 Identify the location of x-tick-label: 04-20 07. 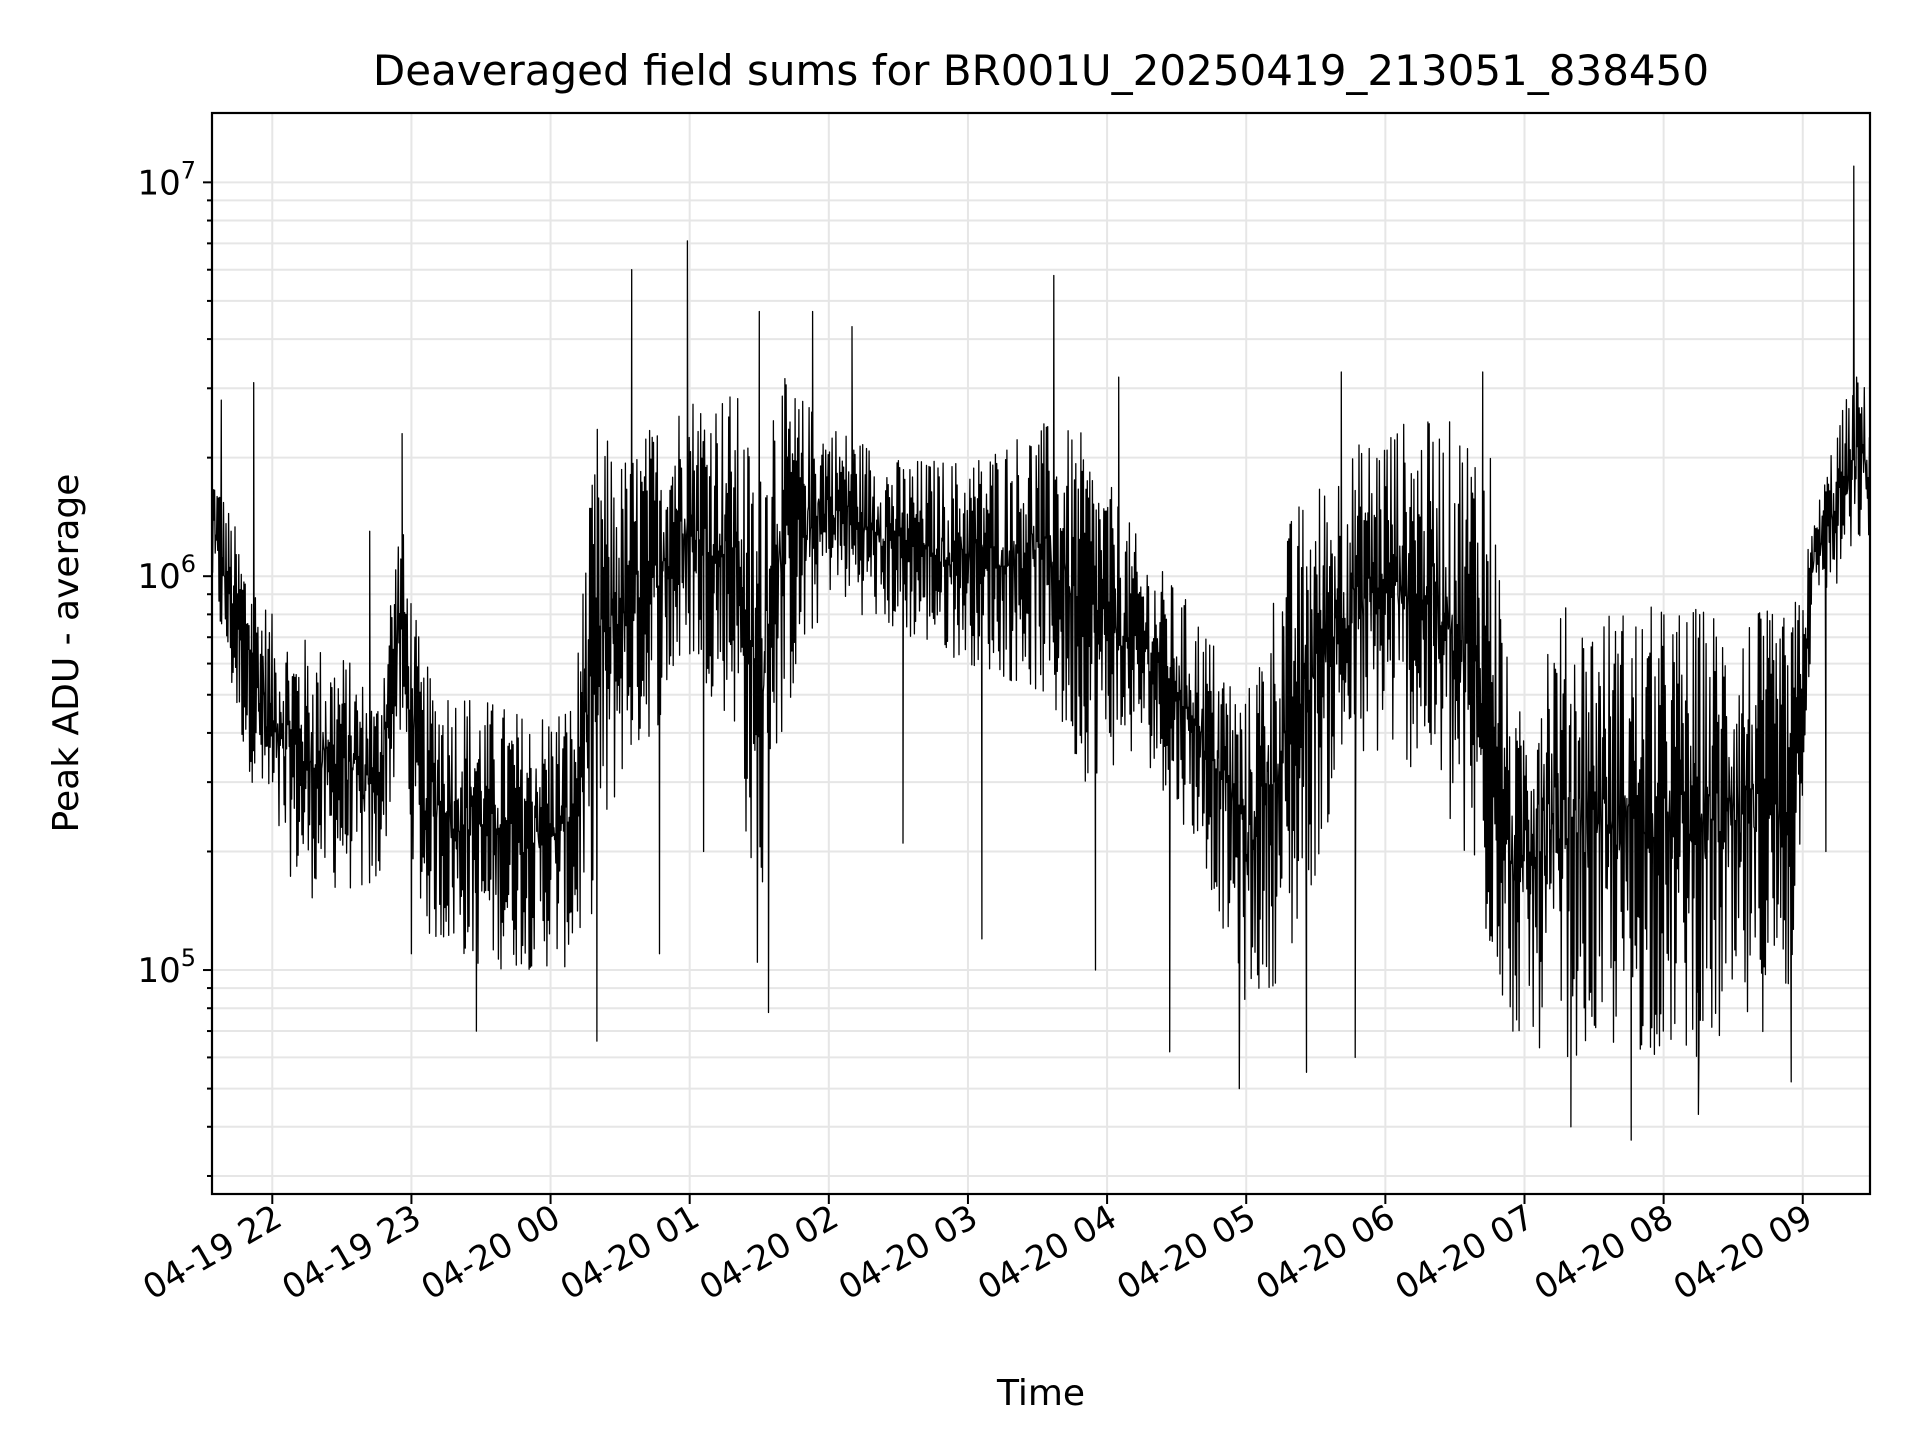
(1465, 1252).